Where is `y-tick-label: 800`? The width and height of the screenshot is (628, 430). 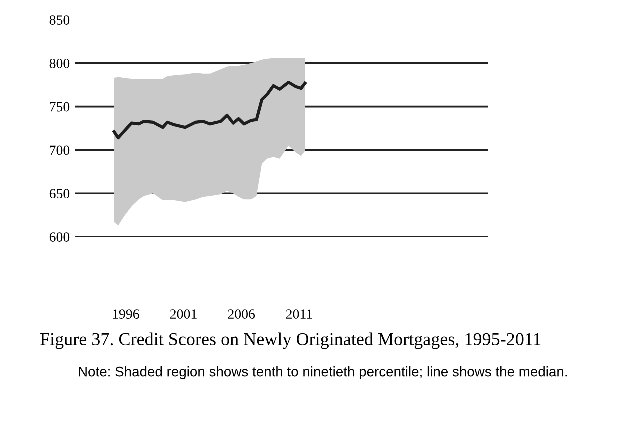 y-tick-label: 800 is located at coordinates (60, 63).